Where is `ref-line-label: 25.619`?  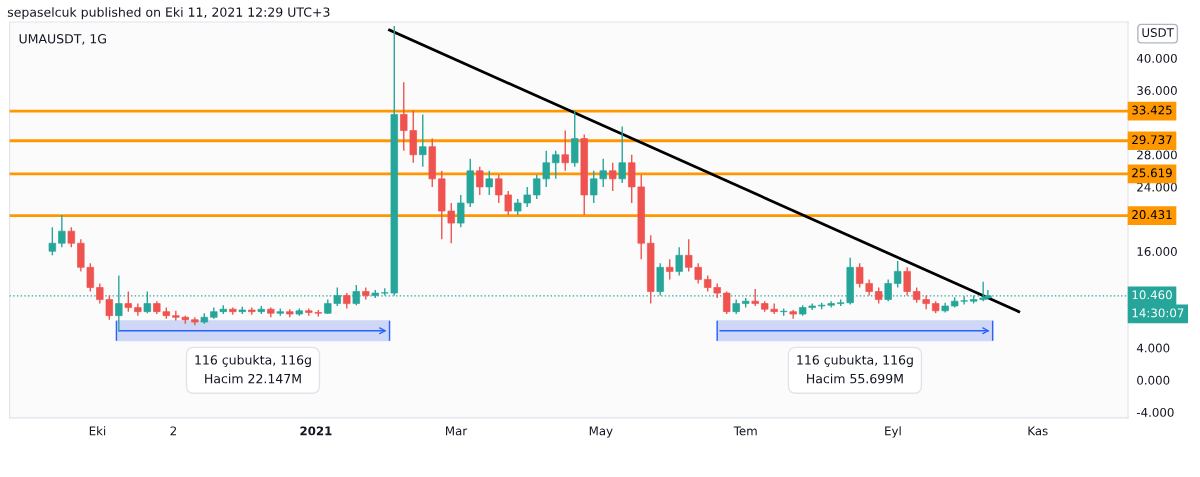
ref-line-label: 25.619 is located at coordinates (1152, 173).